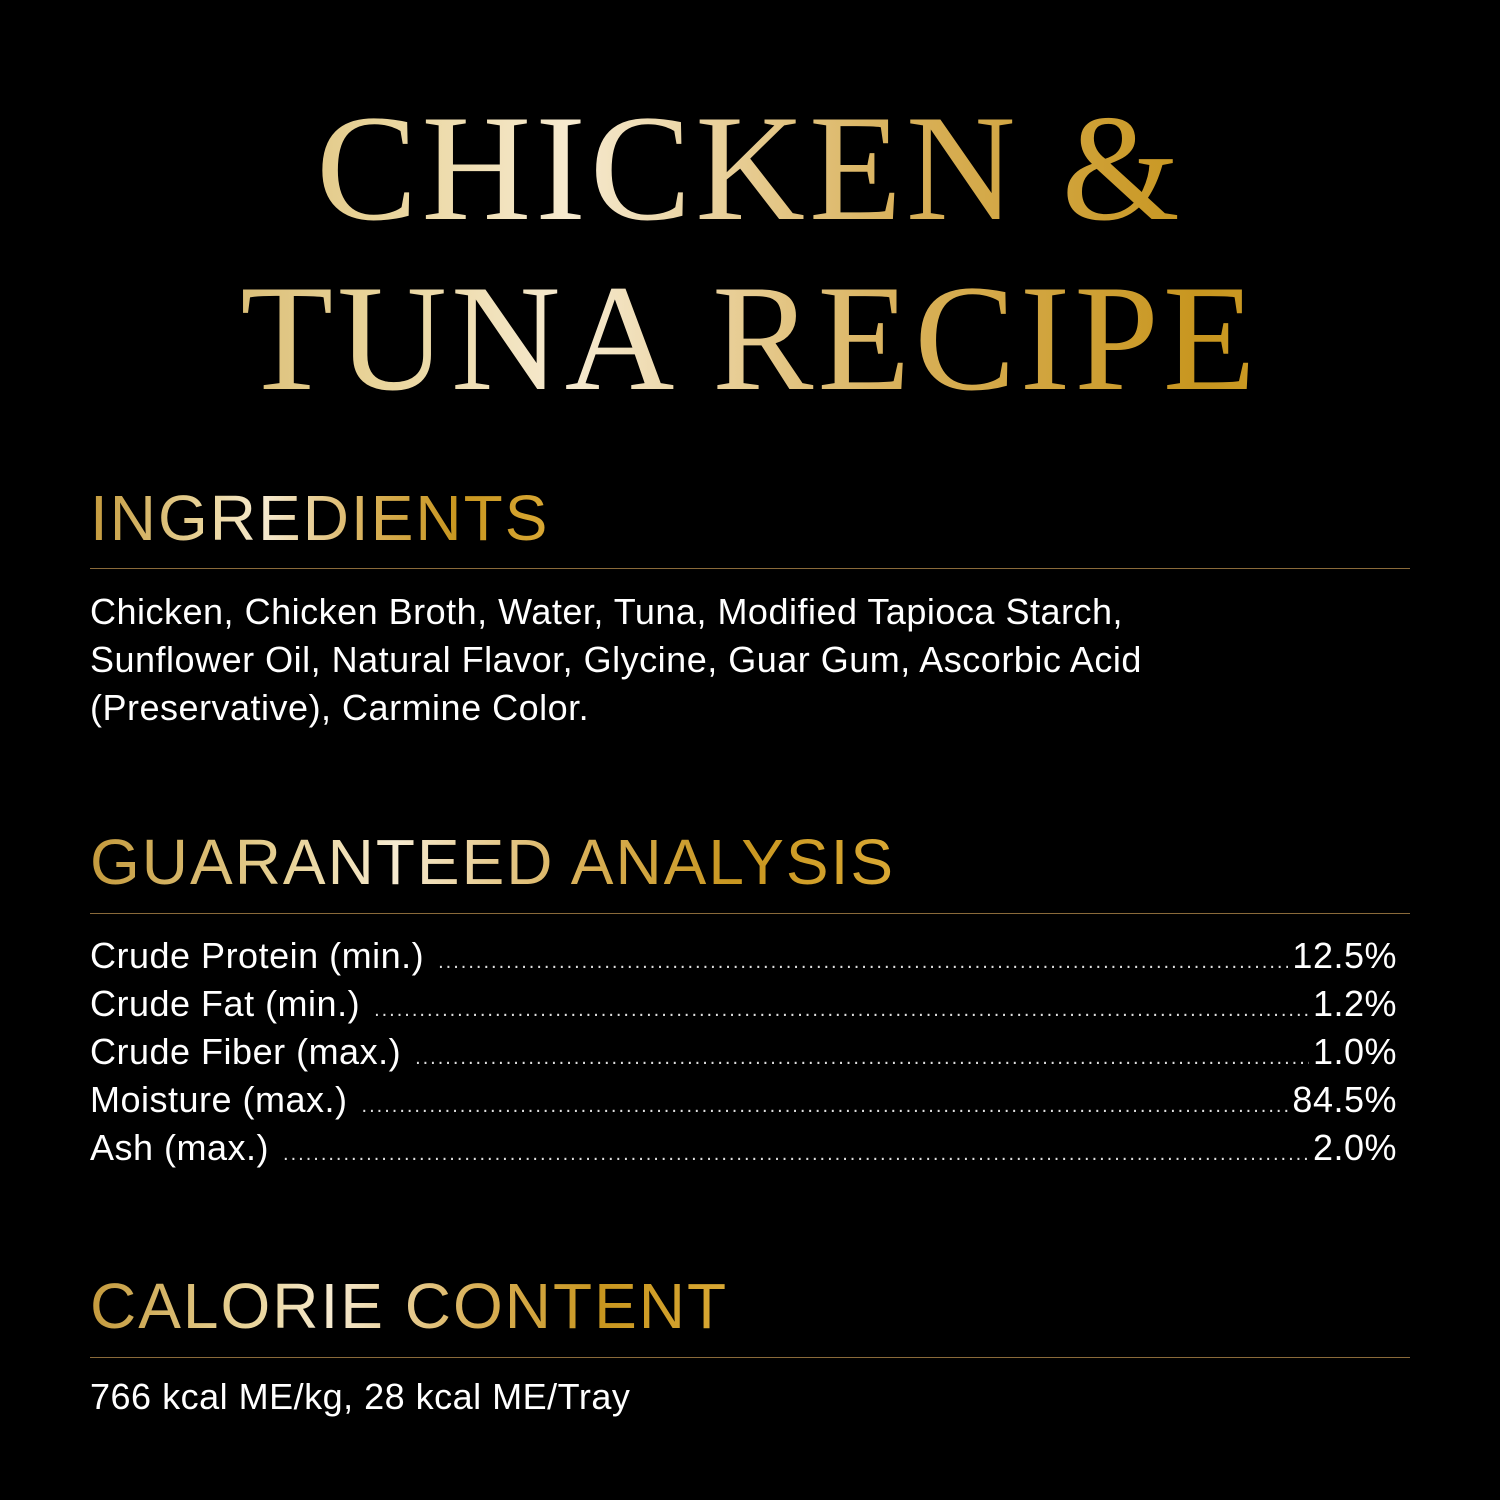 The width and height of the screenshot is (1500, 1500). What do you see at coordinates (493, 862) in the screenshot?
I see `analysis-heading: GUARANTEED ANALYSIS` at bounding box center [493, 862].